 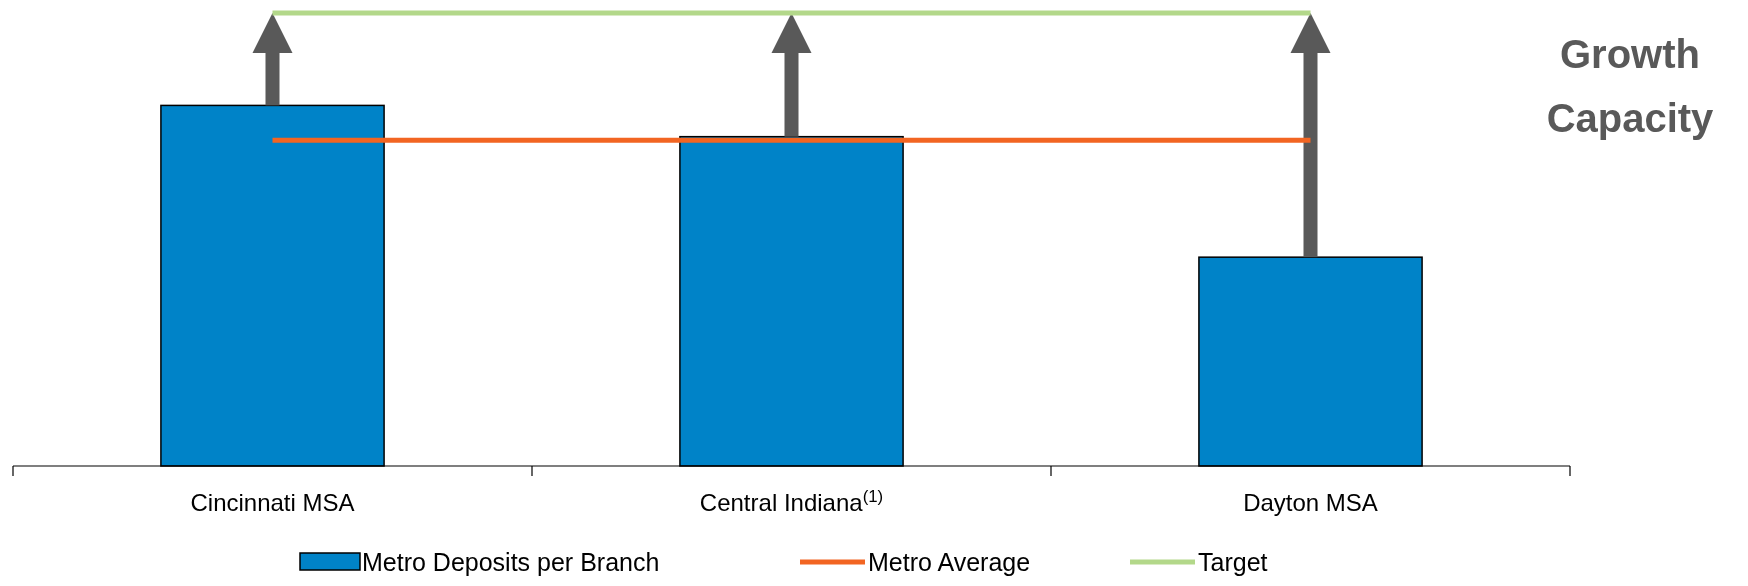 I want to click on legend-label: Target, so click(x=1233, y=562).